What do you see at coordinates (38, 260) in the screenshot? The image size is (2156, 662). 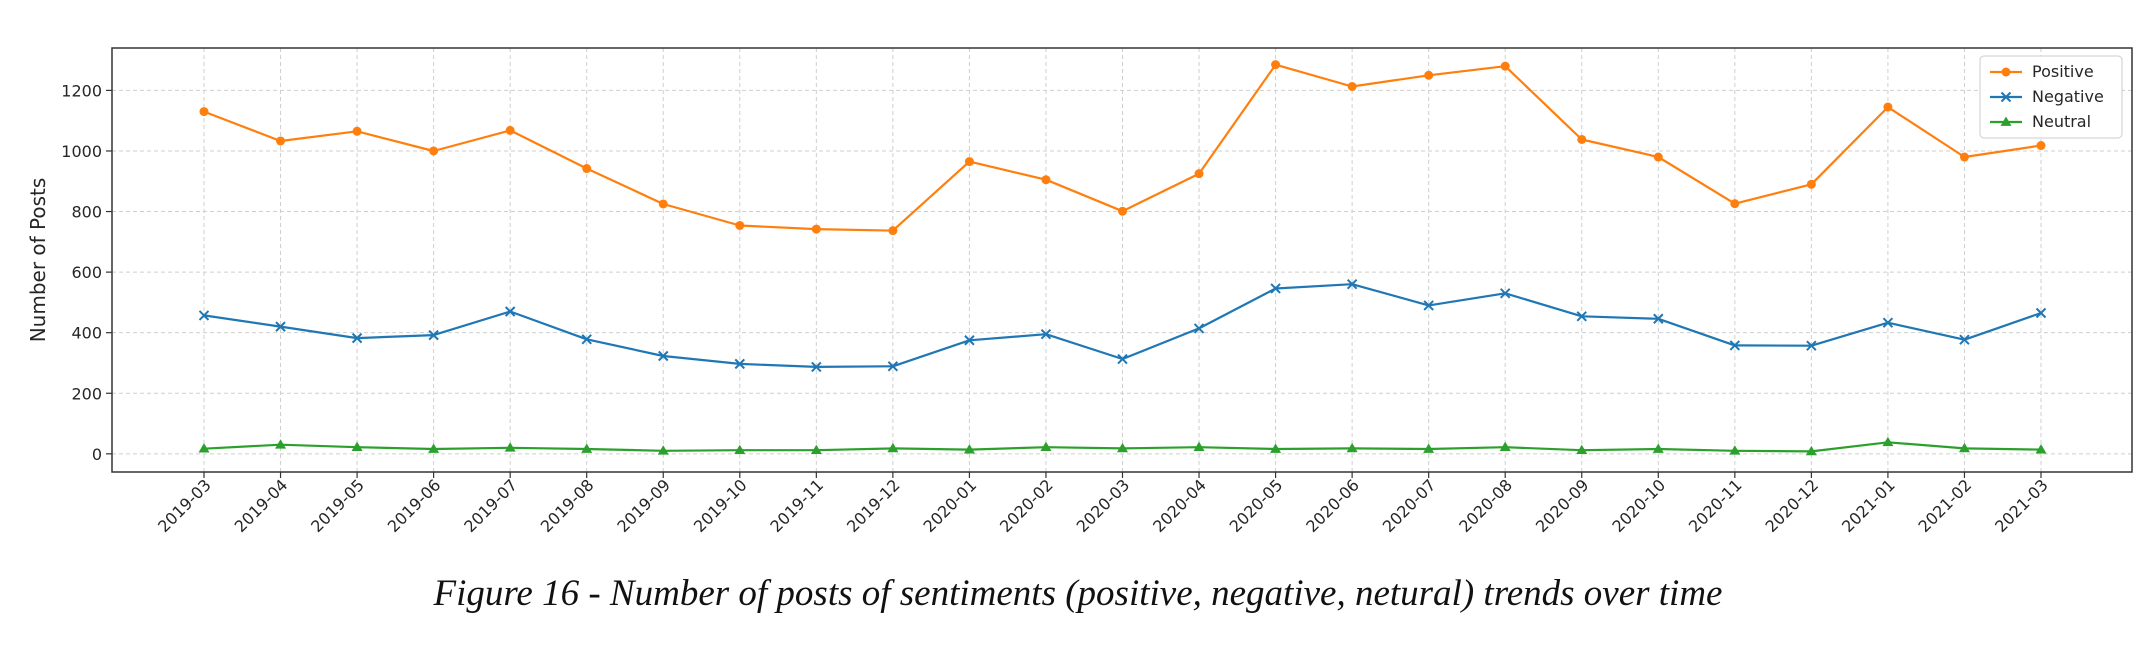 I see `y-axis-label: Number of Posts` at bounding box center [38, 260].